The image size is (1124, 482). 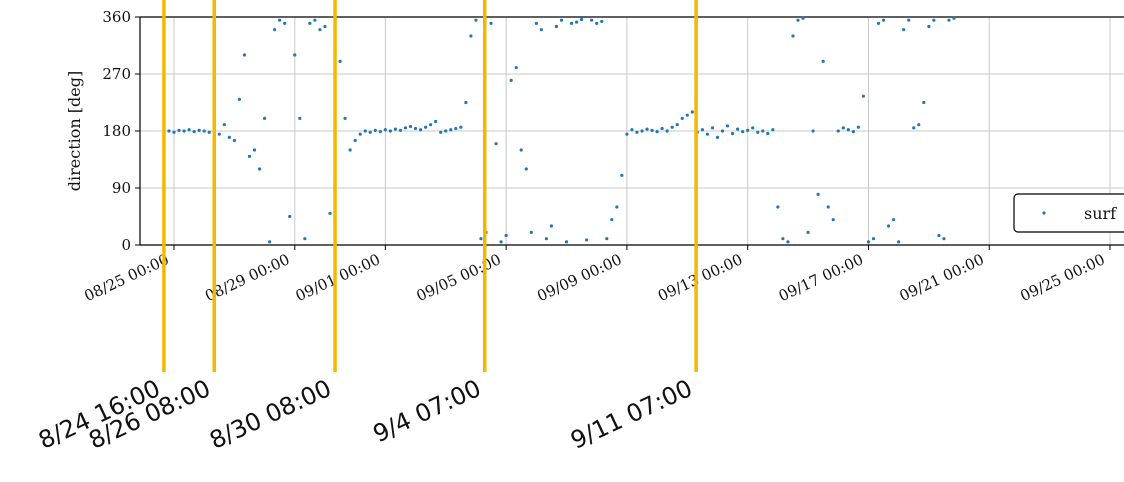 What do you see at coordinates (631, 414) in the screenshot?
I see `annotation-label: 9/11 07:00` at bounding box center [631, 414].